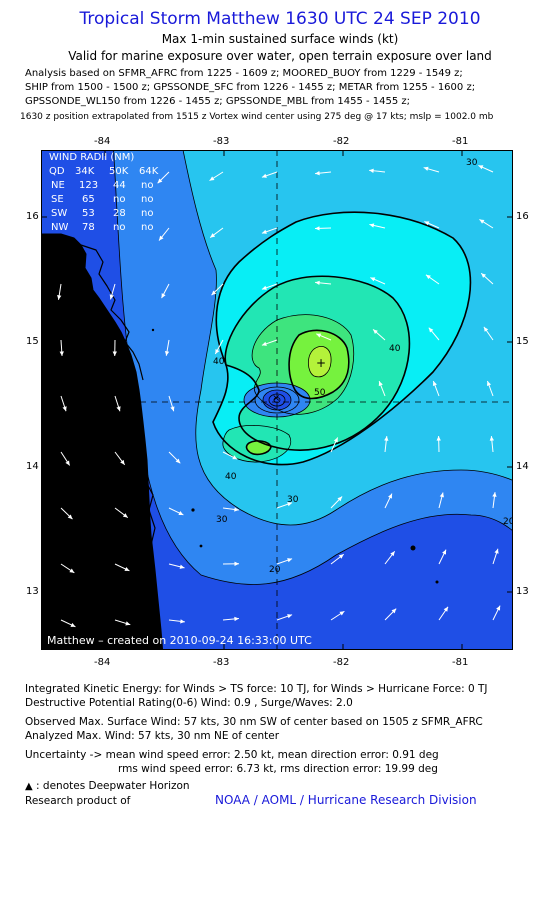 The width and height of the screenshot is (560, 915). What do you see at coordinates (32, 591) in the screenshot?
I see `lat-tick-left: 13` at bounding box center [32, 591].